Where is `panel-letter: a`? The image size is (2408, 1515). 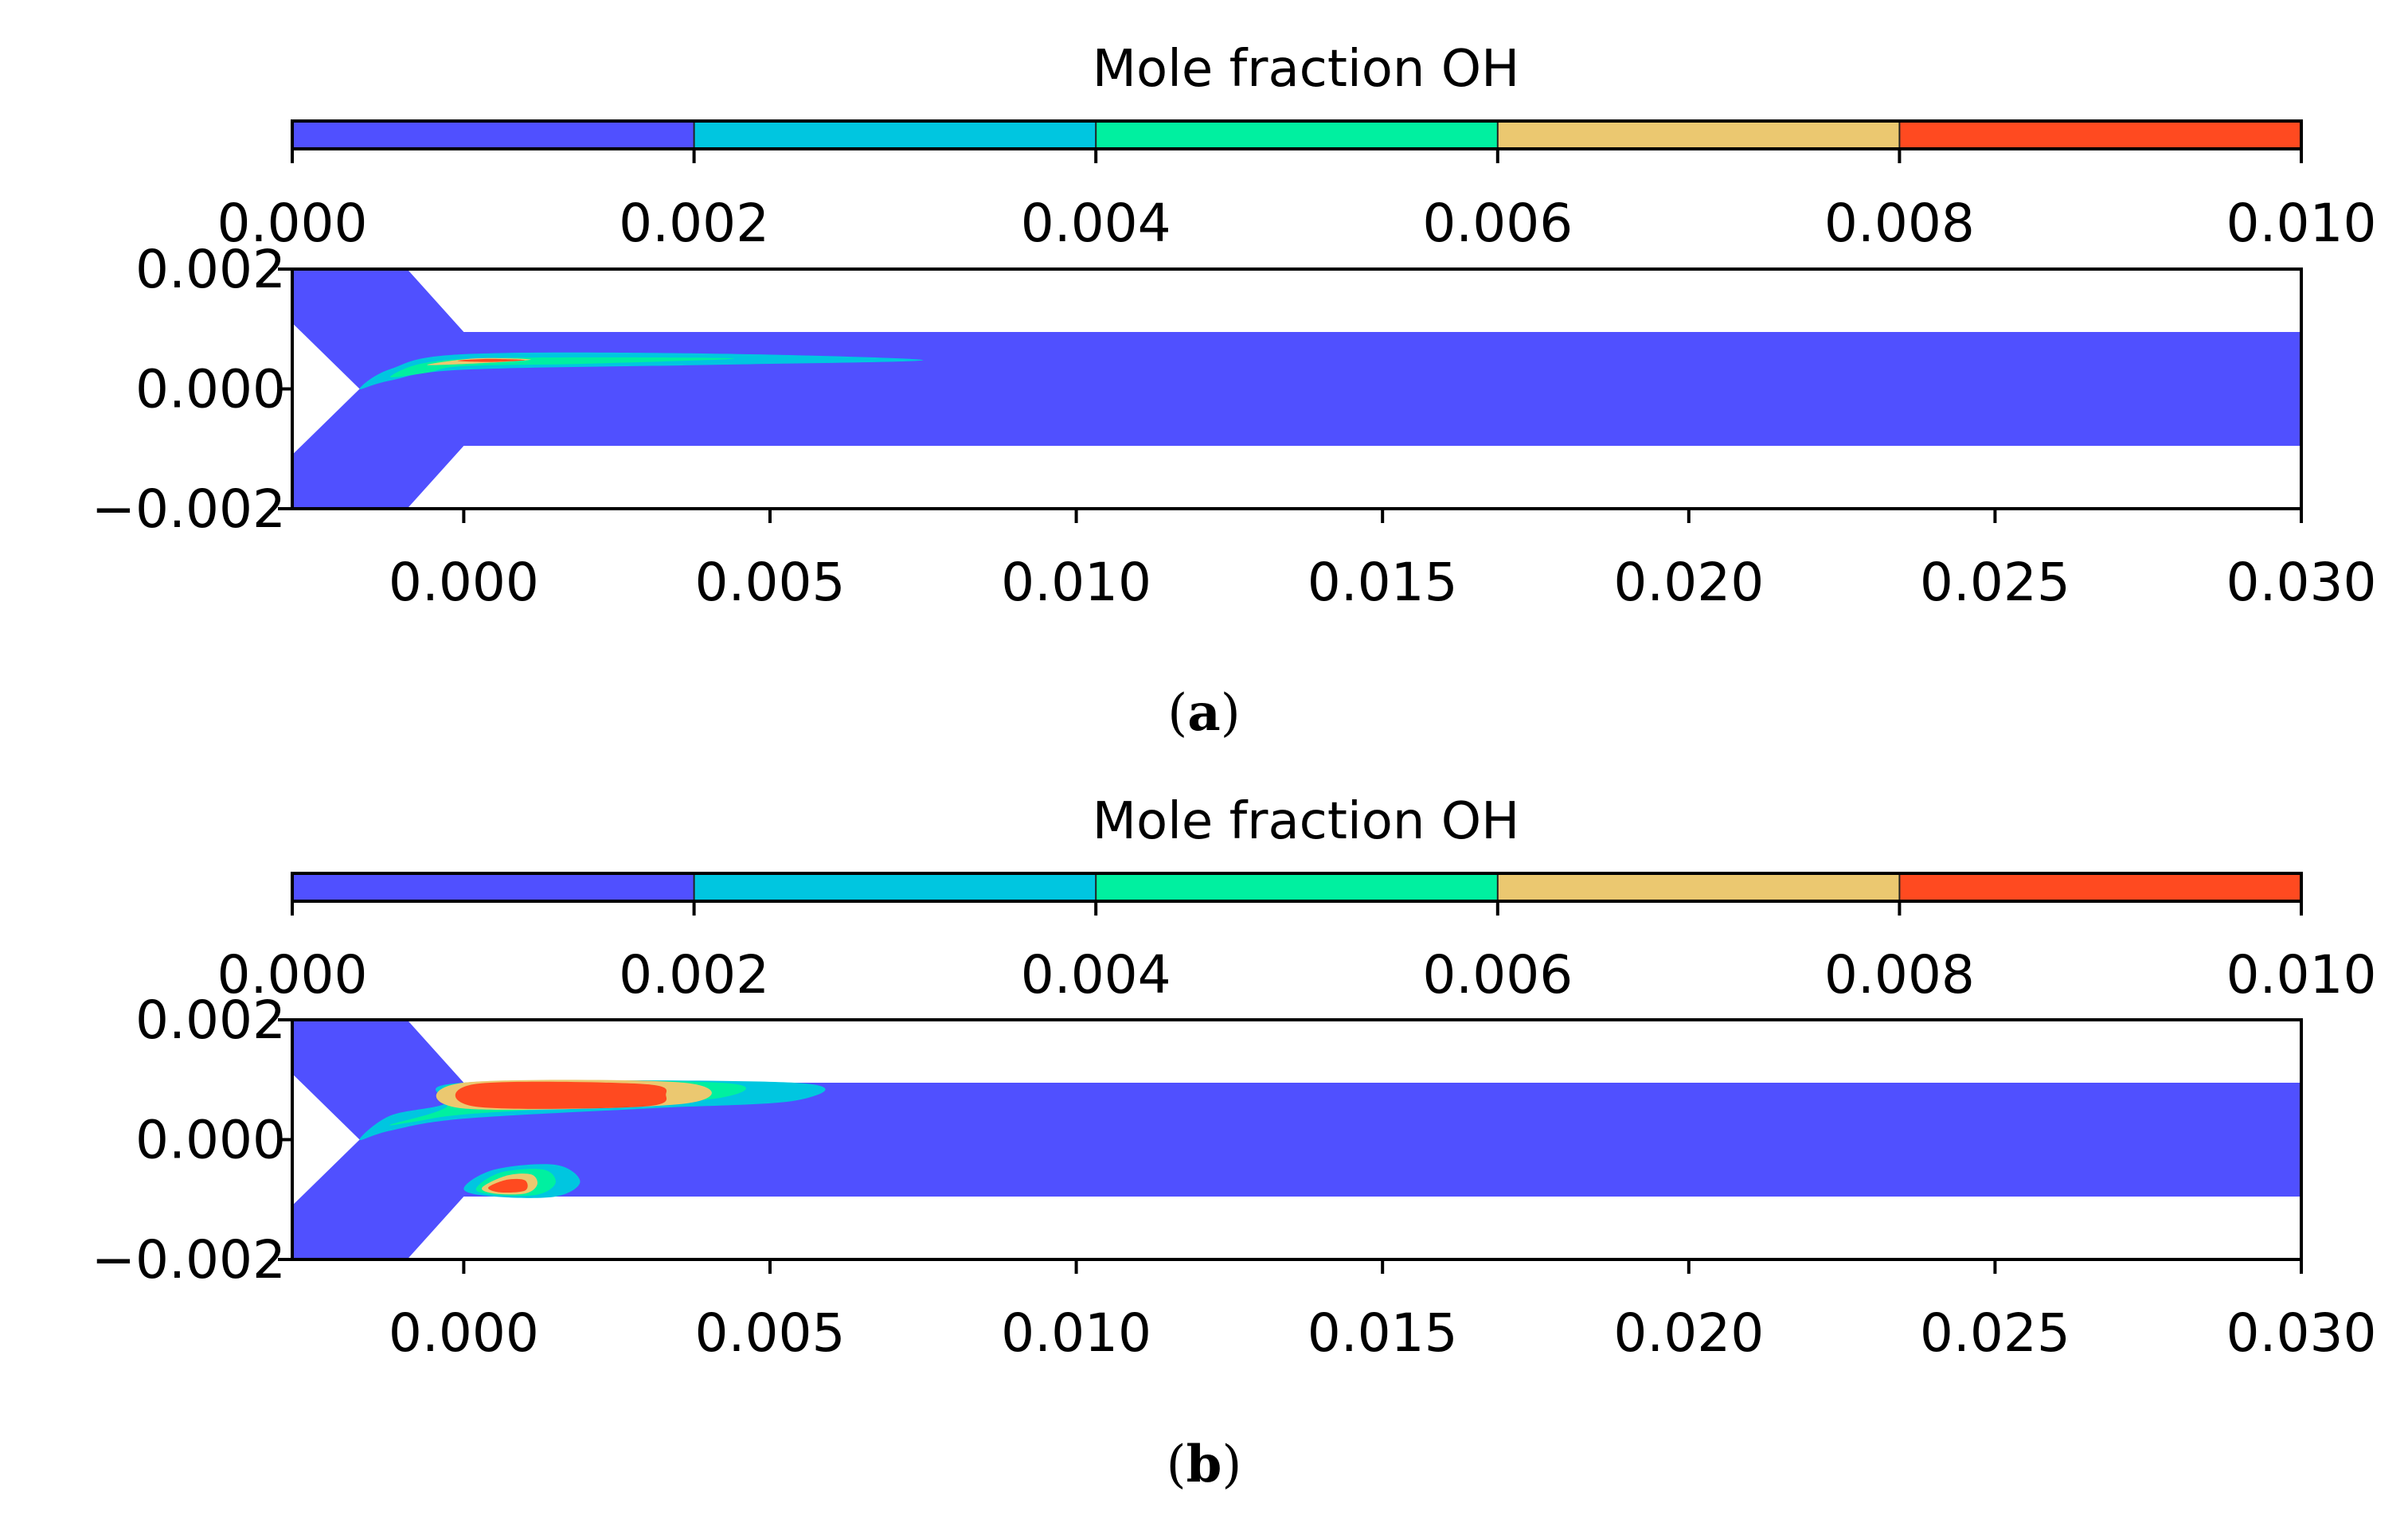
panel-letter: a is located at coordinates (1203, 713).